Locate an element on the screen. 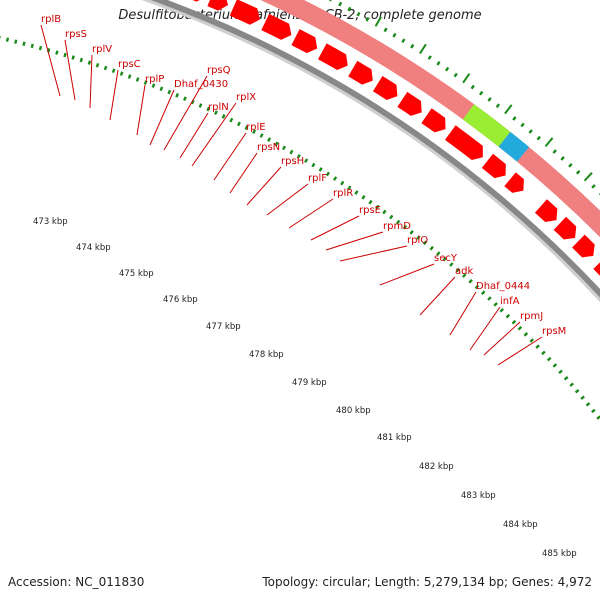 The height and width of the screenshot is (600, 600). scale-label: 483 kbp is located at coordinates (478, 496).